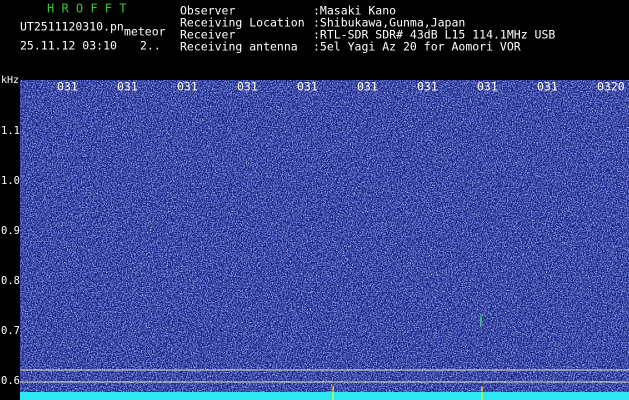 This screenshot has height=400, width=629. I want to click on freq-label: 0.7, so click(10, 331).